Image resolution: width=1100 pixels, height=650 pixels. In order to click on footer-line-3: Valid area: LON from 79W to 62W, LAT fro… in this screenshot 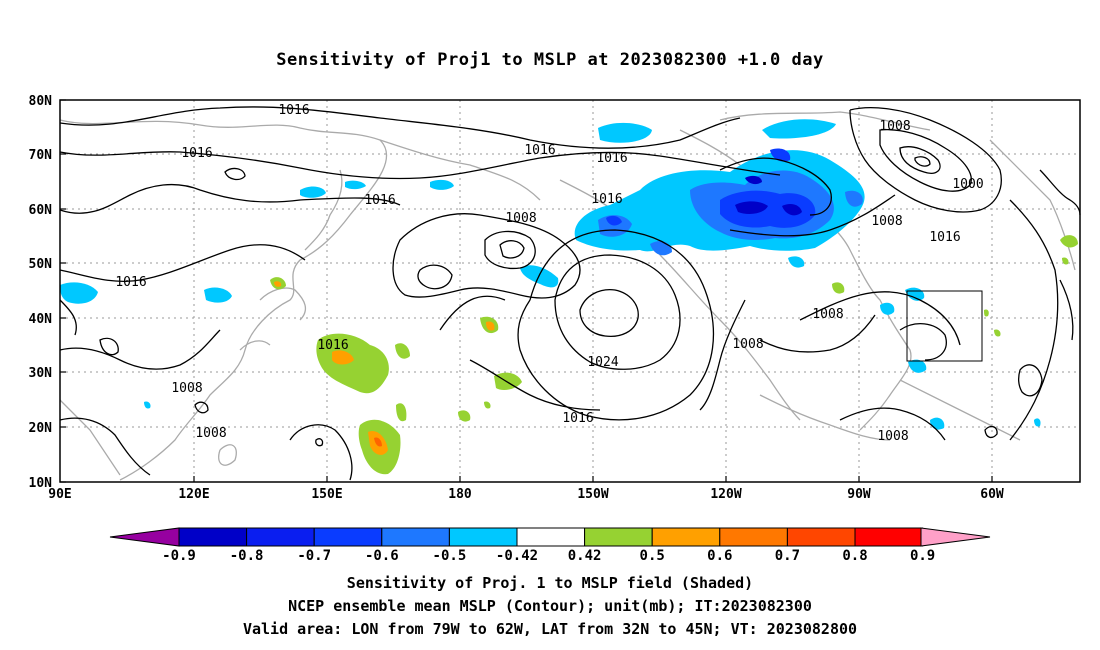, I will do `click(550, 629)`.